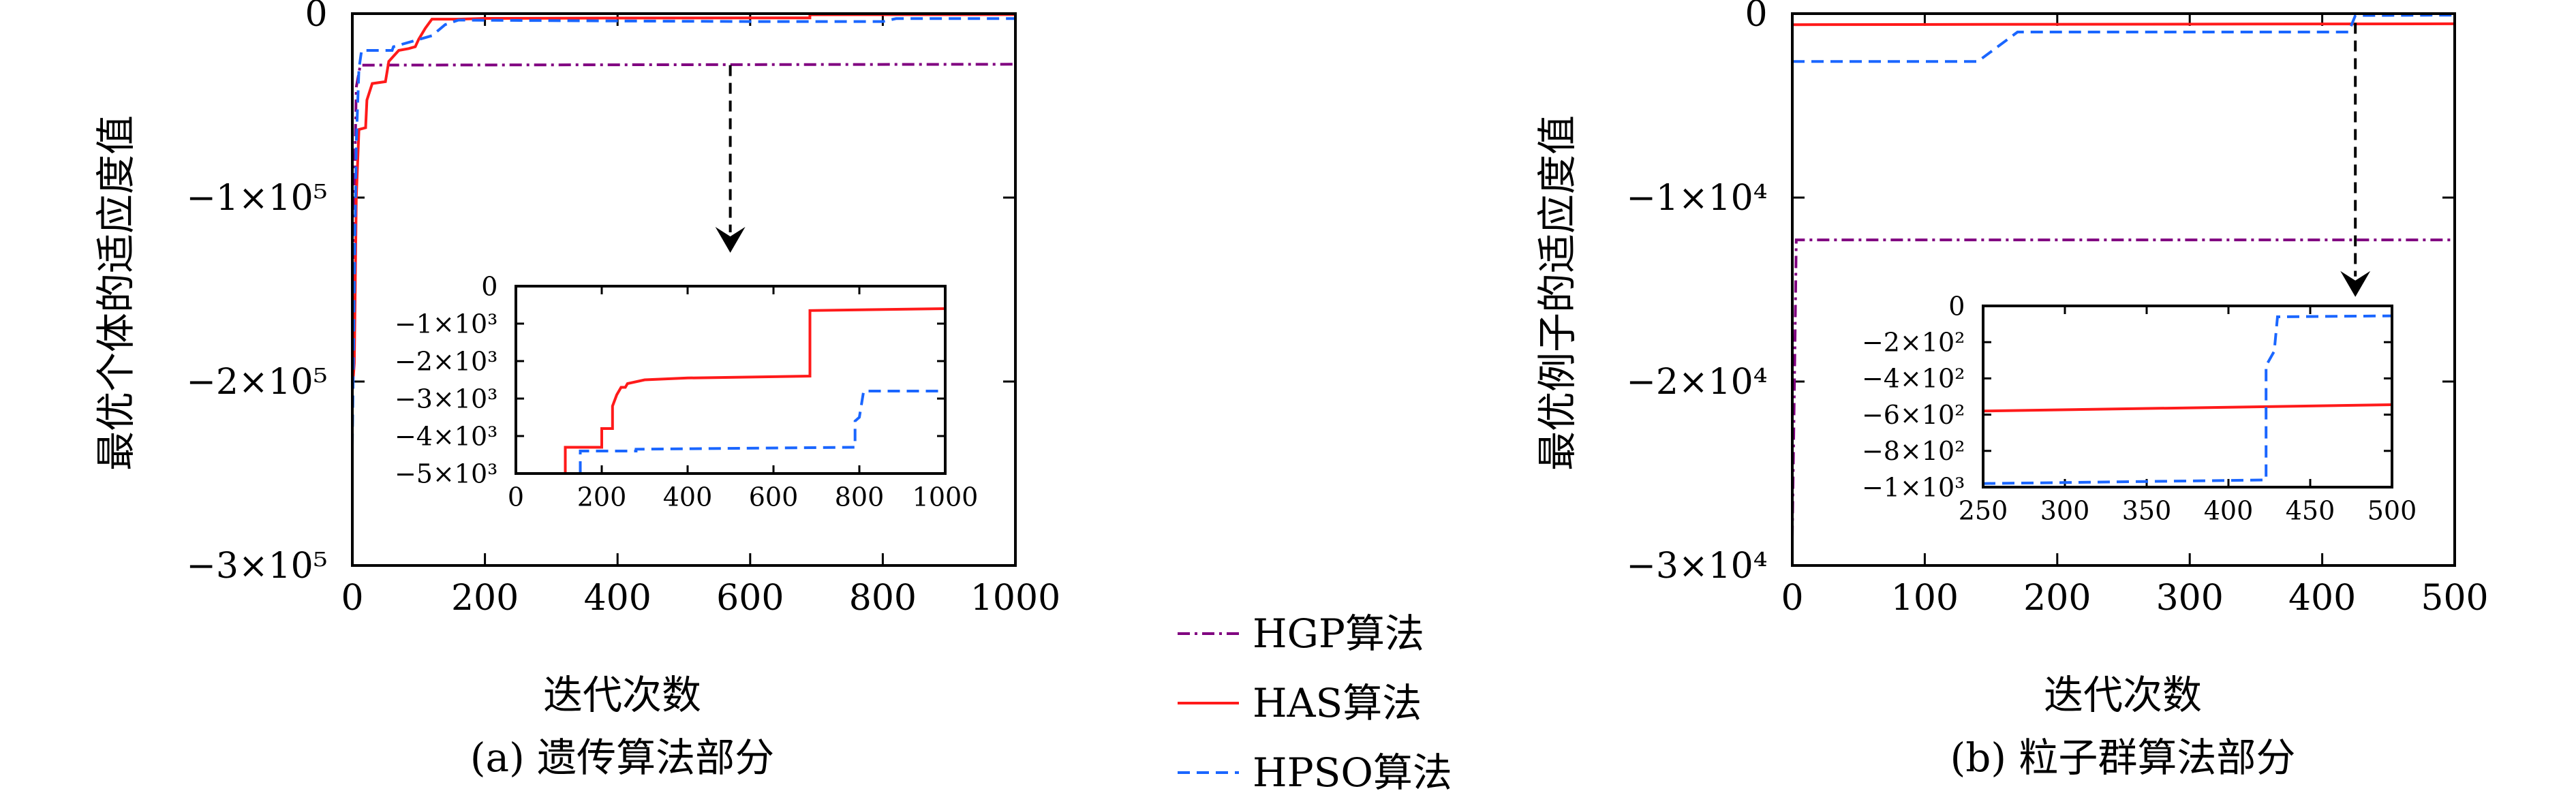 The image size is (2576, 791). What do you see at coordinates (1338, 633) in the screenshot?
I see `legend-label: HGP算法` at bounding box center [1338, 633].